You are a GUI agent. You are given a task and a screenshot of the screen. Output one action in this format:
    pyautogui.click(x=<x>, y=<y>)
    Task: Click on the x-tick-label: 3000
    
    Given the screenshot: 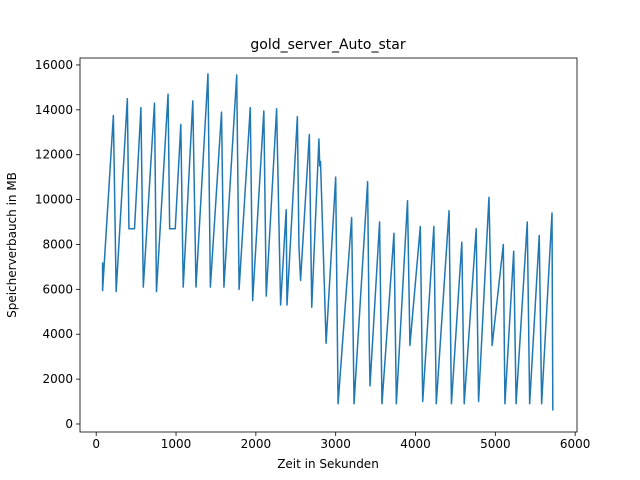 What is the action you would take?
    pyautogui.click(x=335, y=444)
    